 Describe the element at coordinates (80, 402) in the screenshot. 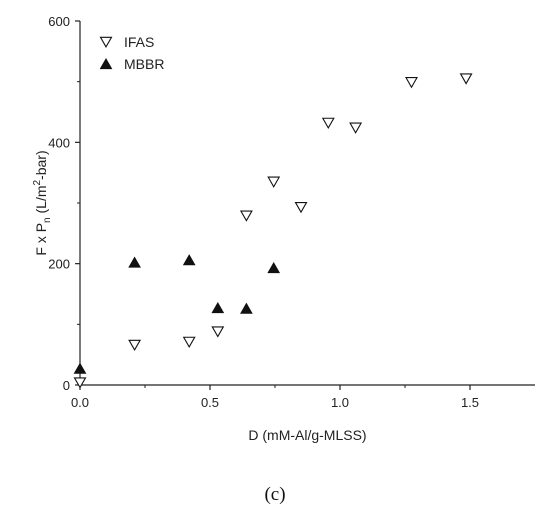

I see `x-tick-label: 0.0` at that location.